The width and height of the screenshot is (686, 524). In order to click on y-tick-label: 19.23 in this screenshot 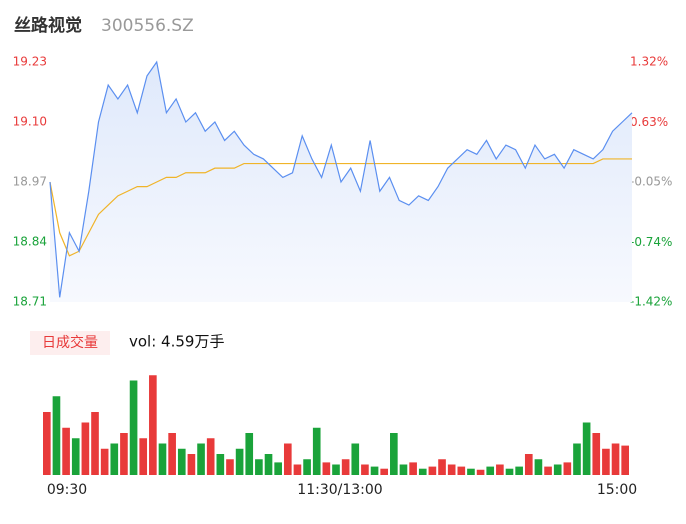, I will do `click(30, 62)`.